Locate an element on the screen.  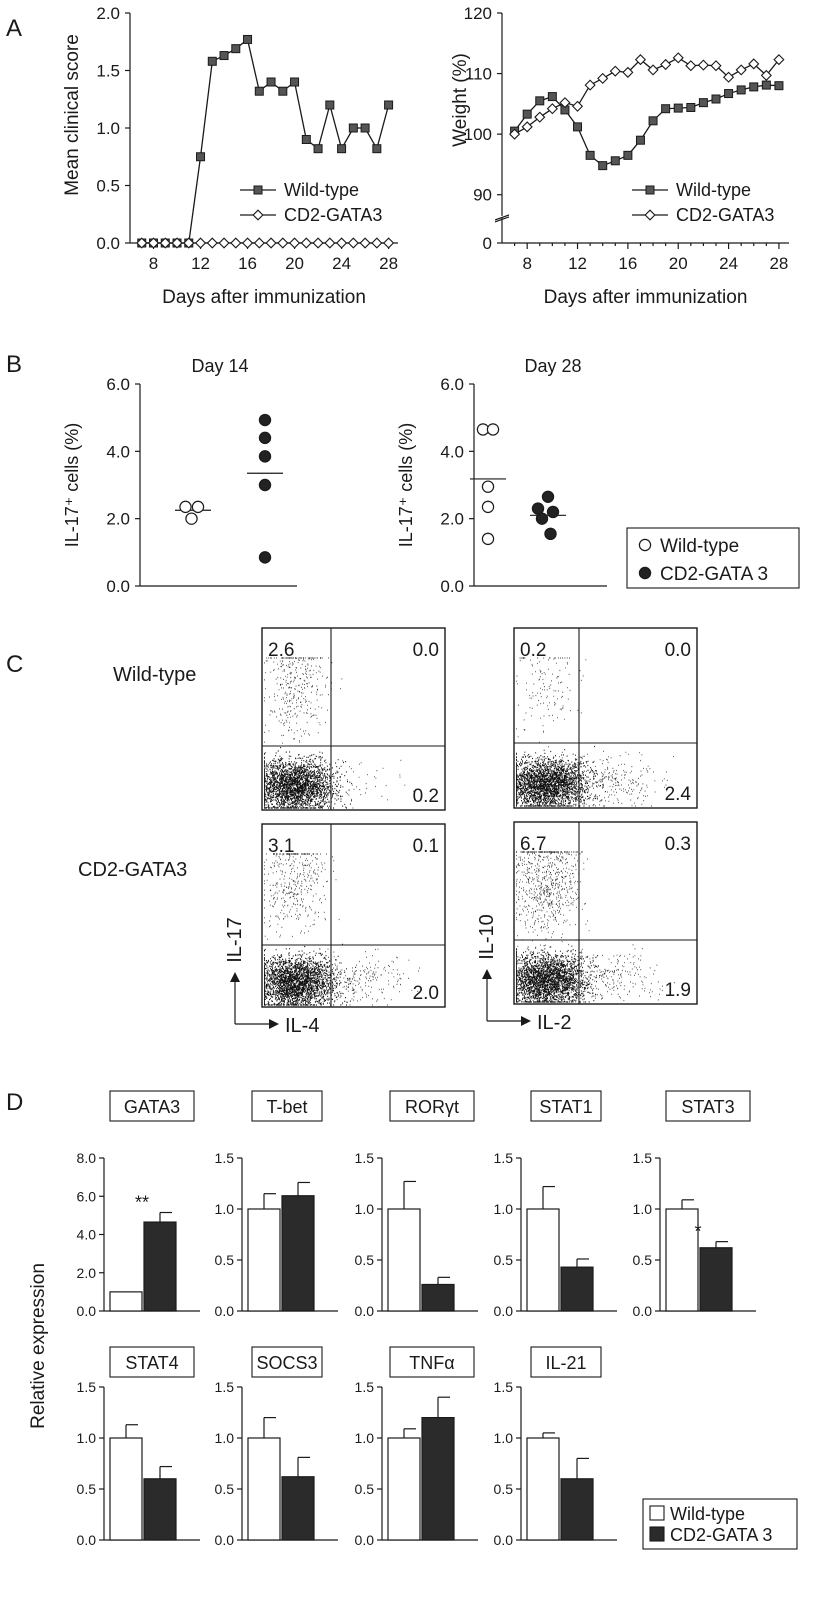
y-tick-label: 0.0 is located at coordinates (504, 1311).